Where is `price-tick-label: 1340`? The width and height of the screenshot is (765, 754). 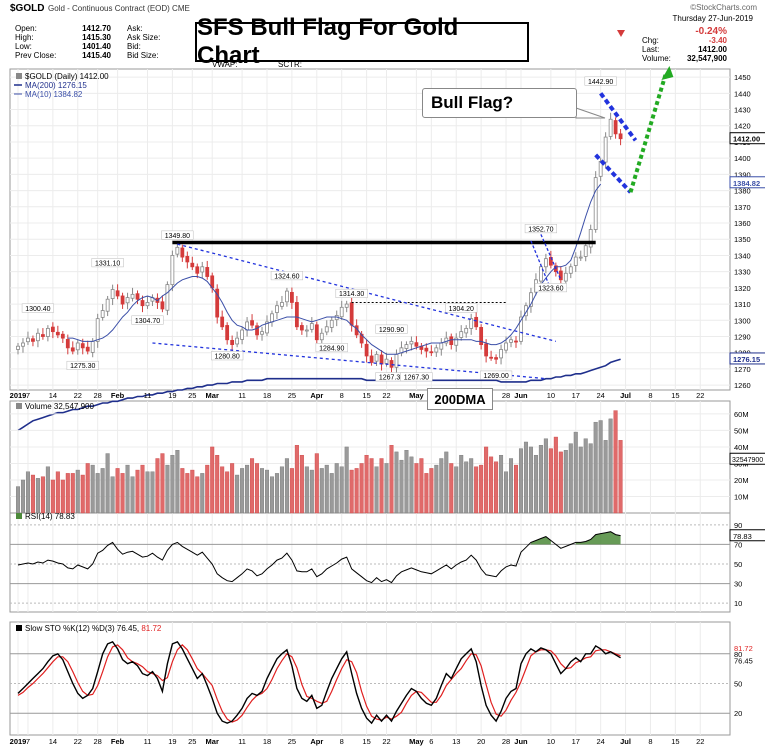
price-tick-label: 1340 is located at coordinates (742, 255).